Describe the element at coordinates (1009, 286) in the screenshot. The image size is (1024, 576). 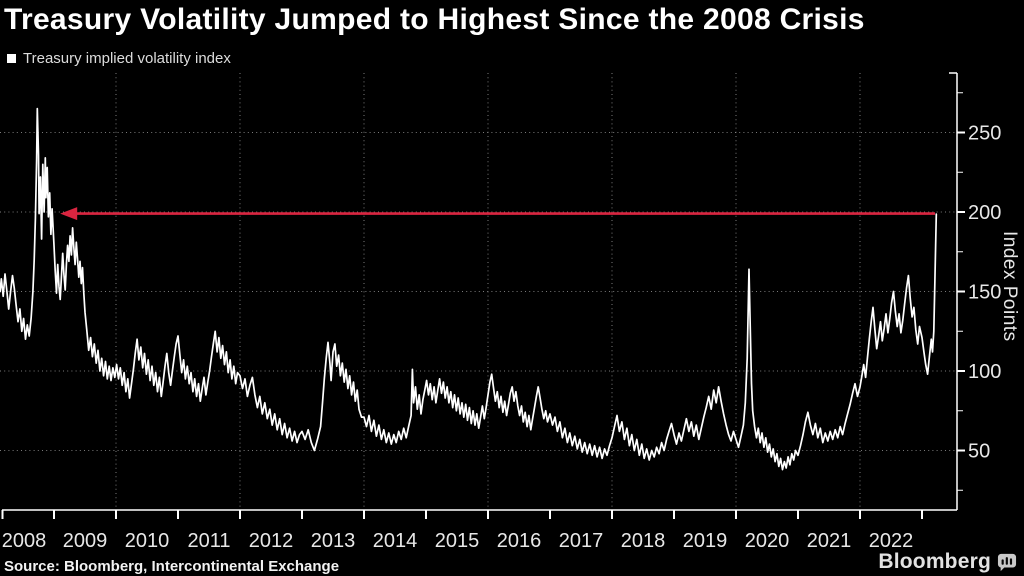
I see `y-axis-title: Index Points` at that location.